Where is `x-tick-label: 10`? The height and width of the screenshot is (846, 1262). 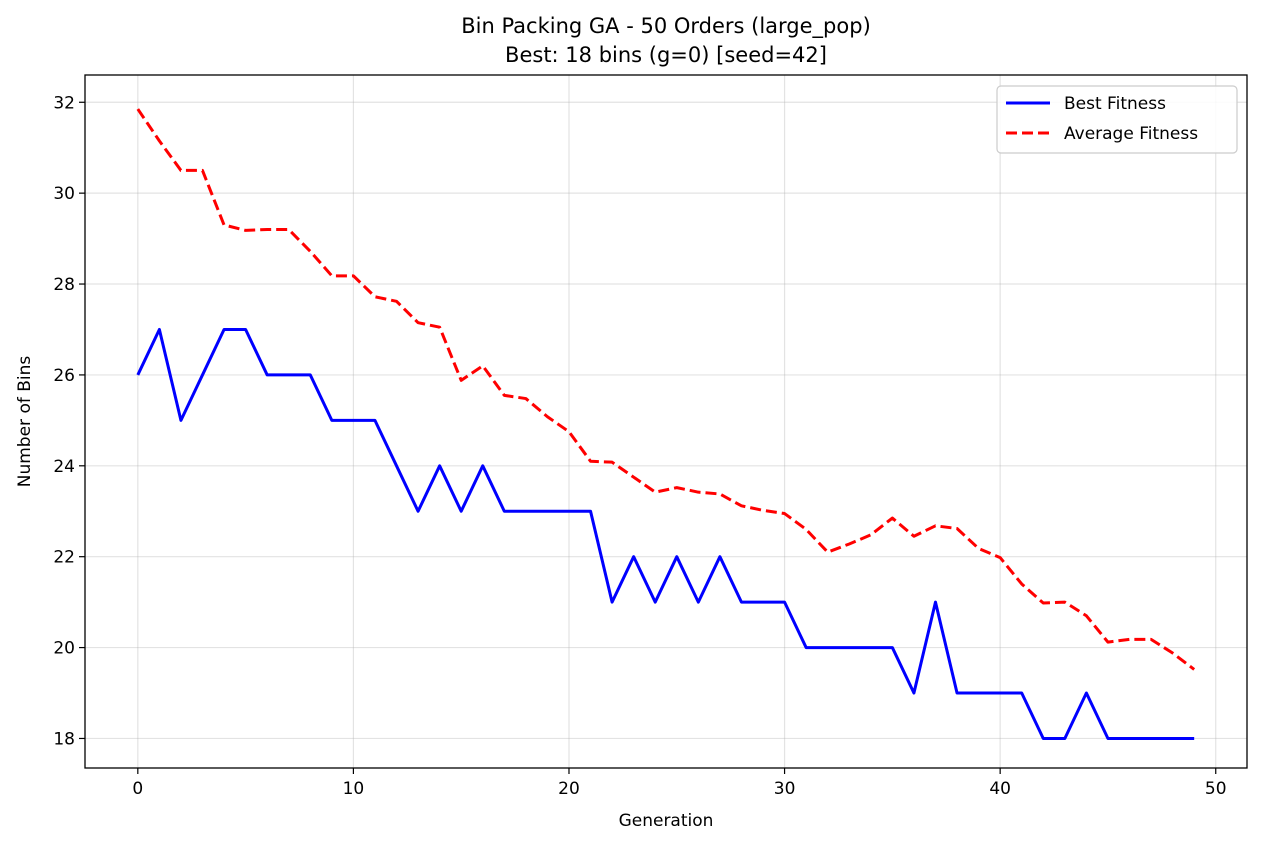
x-tick-label: 10 is located at coordinates (354, 789).